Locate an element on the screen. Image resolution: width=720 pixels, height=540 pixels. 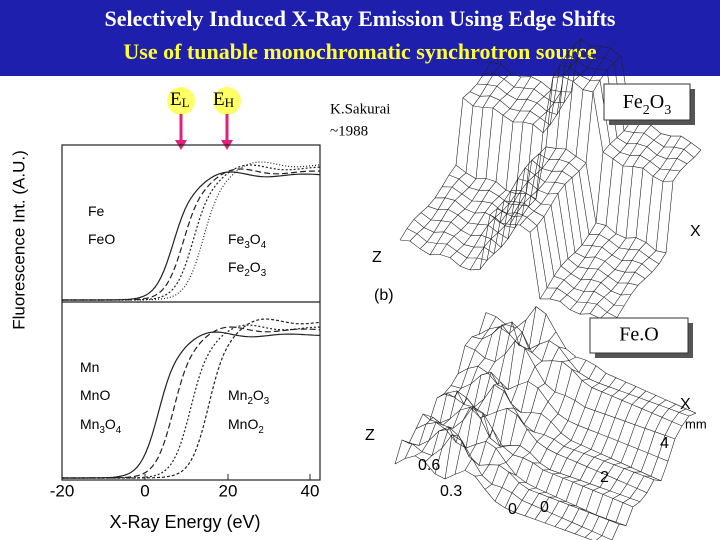
curve-label: Fe2O3 is located at coordinates (247, 269).